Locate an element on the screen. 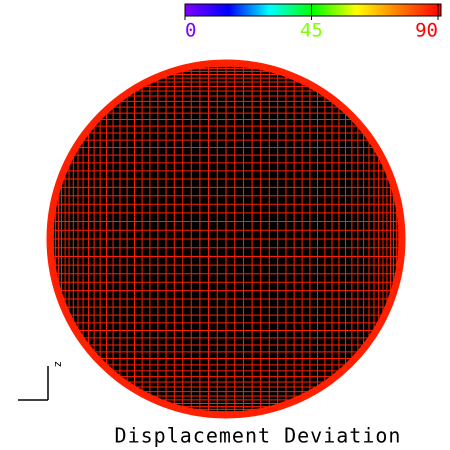  colorbar-tick-label: 90 is located at coordinates (426, 31).